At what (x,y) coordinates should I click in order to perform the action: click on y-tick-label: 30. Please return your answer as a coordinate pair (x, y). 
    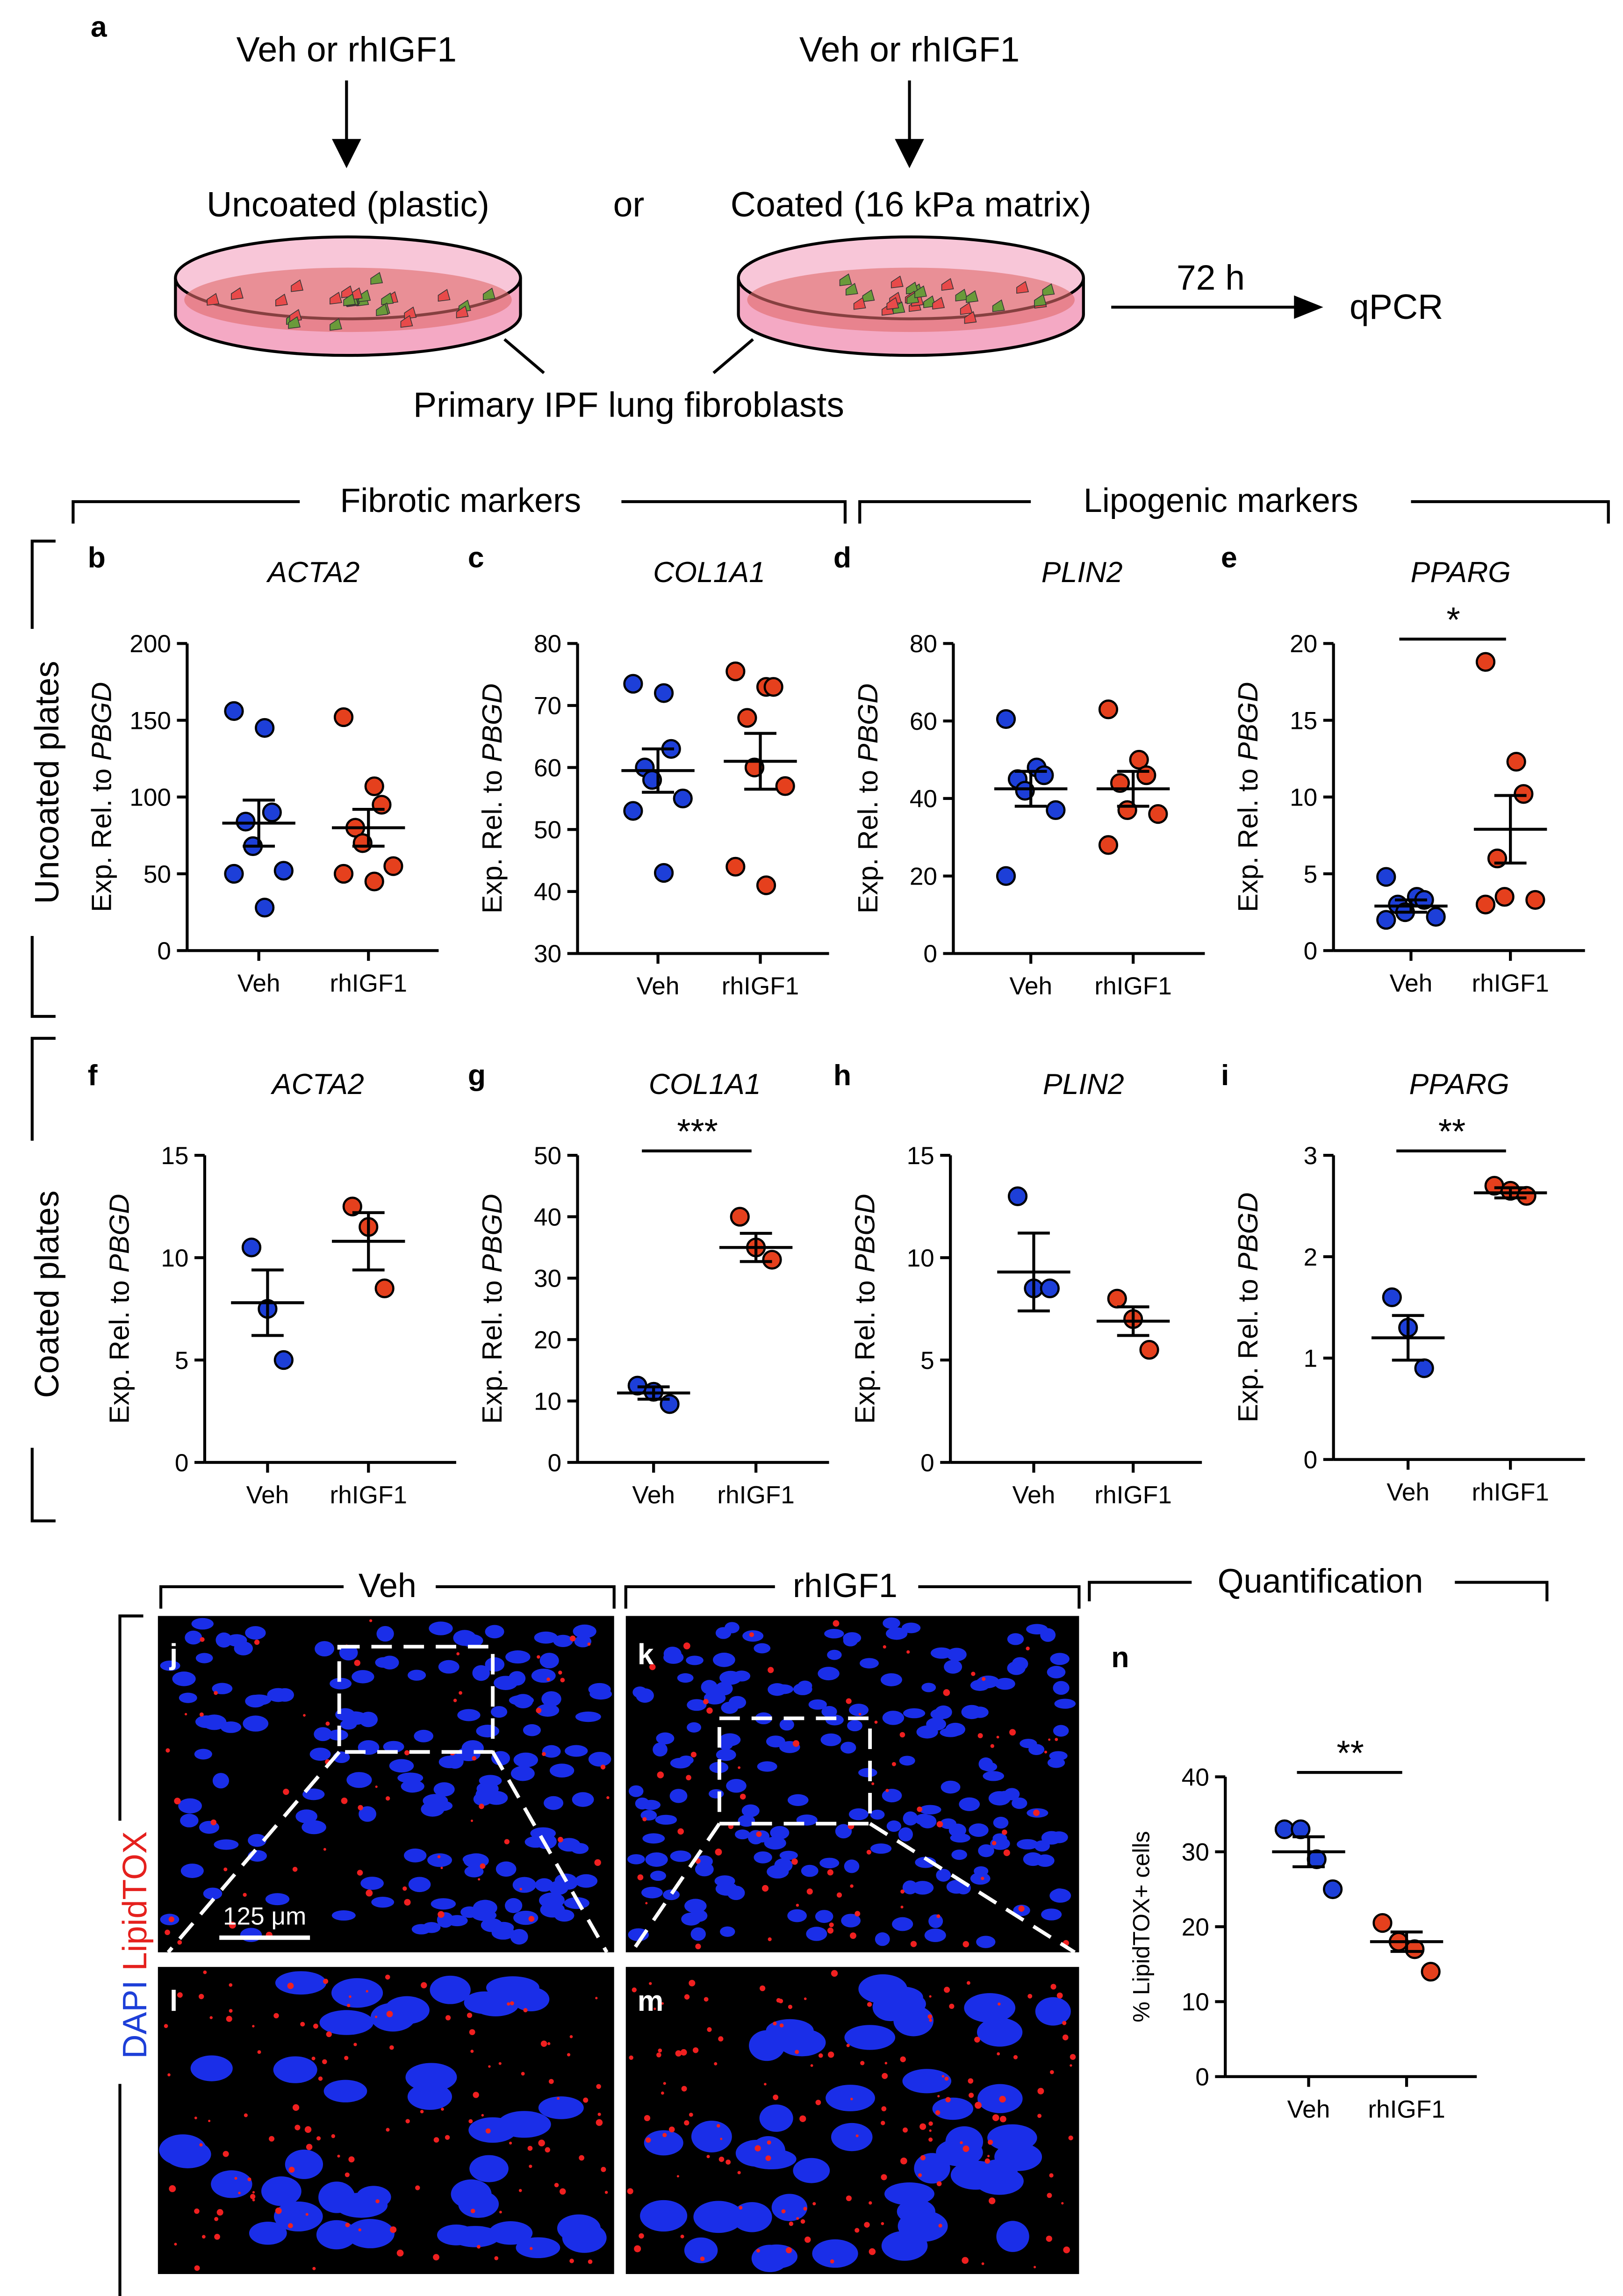
    Looking at the image, I should click on (547, 1279).